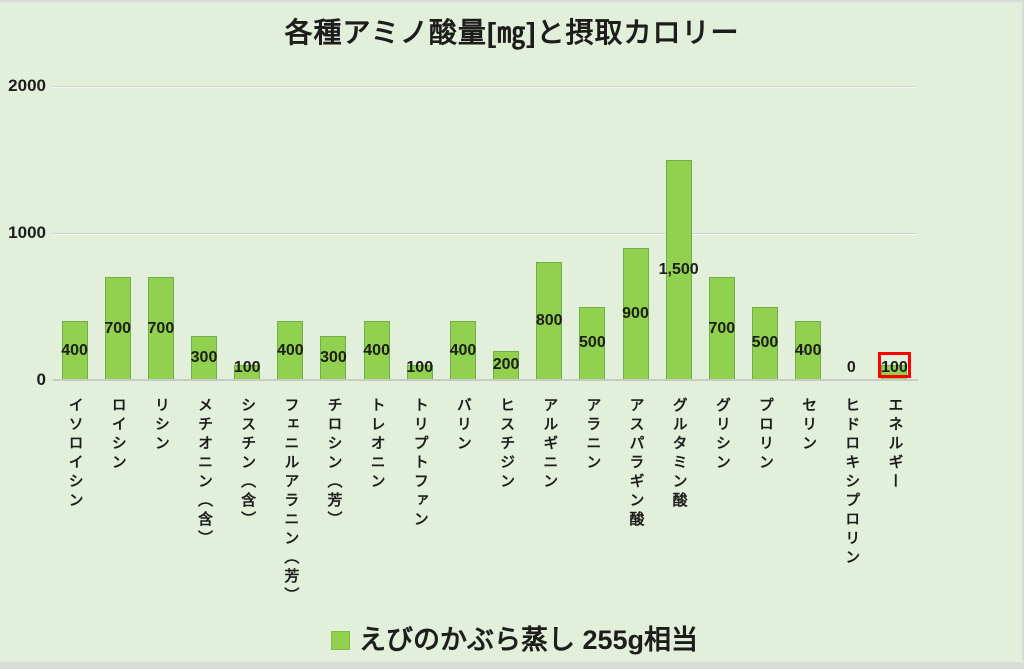  I want to click on bar-value-label: 0, so click(851, 367).